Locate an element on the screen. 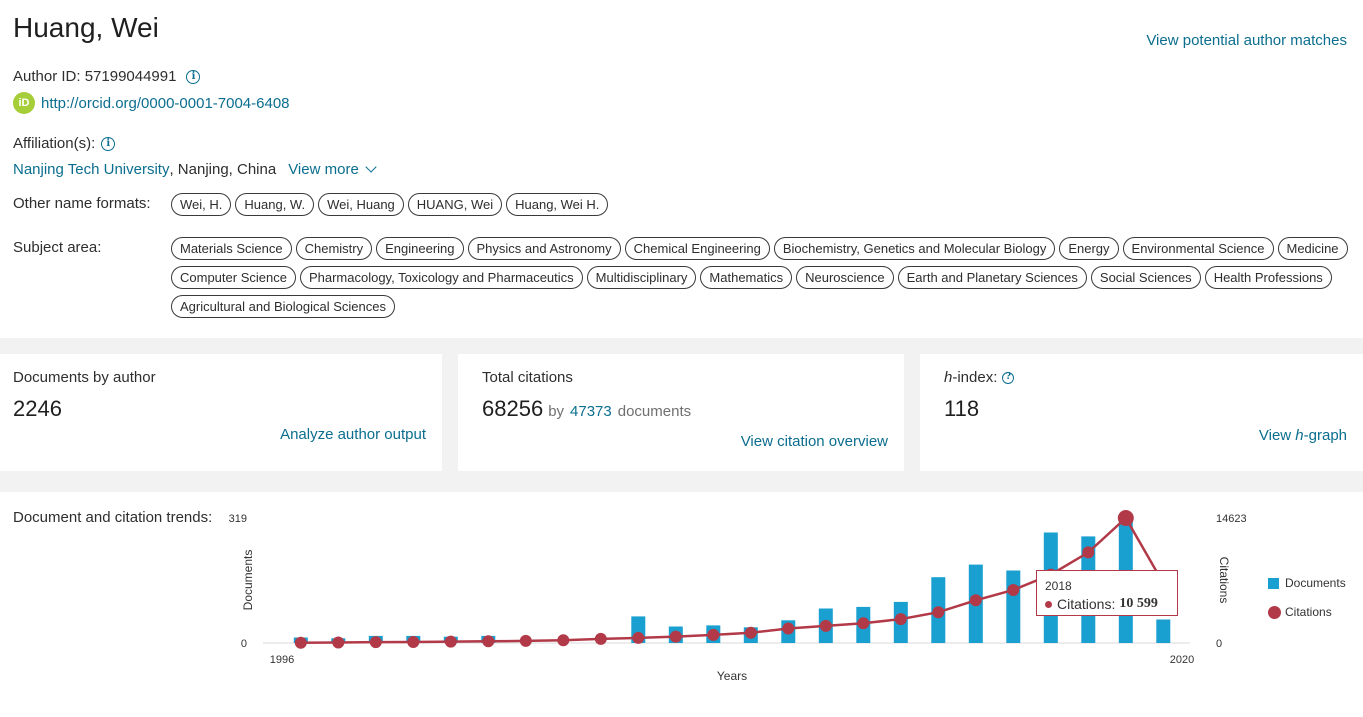 This screenshot has width=1363, height=717. chart-legend: Documents Citations is located at coordinates (1307, 601).